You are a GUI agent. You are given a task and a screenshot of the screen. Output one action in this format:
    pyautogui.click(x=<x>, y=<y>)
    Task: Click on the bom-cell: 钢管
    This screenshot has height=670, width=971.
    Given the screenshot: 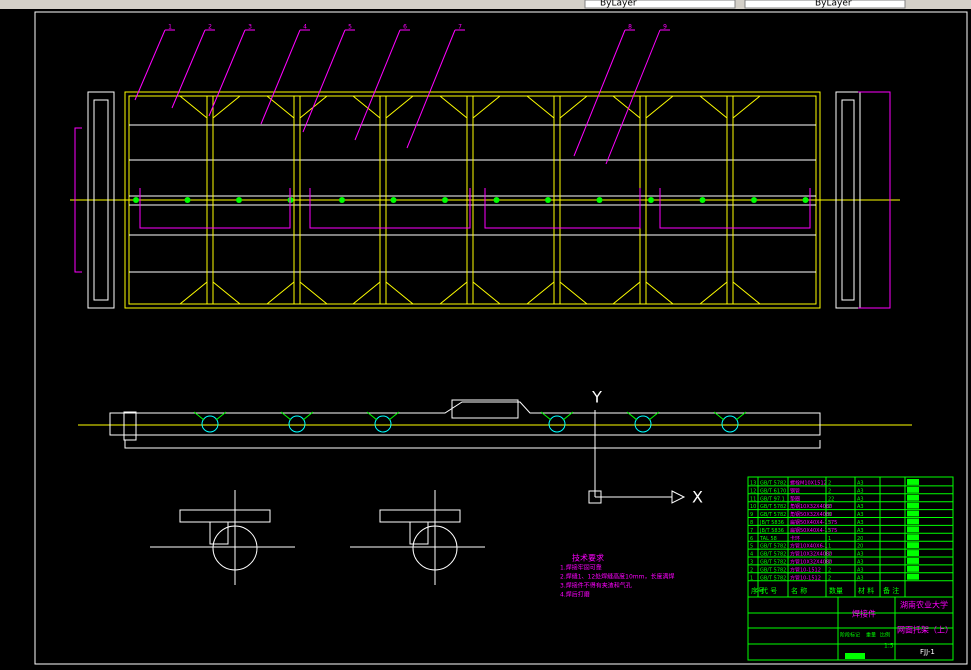 What is the action you would take?
    pyautogui.click(x=795, y=490)
    